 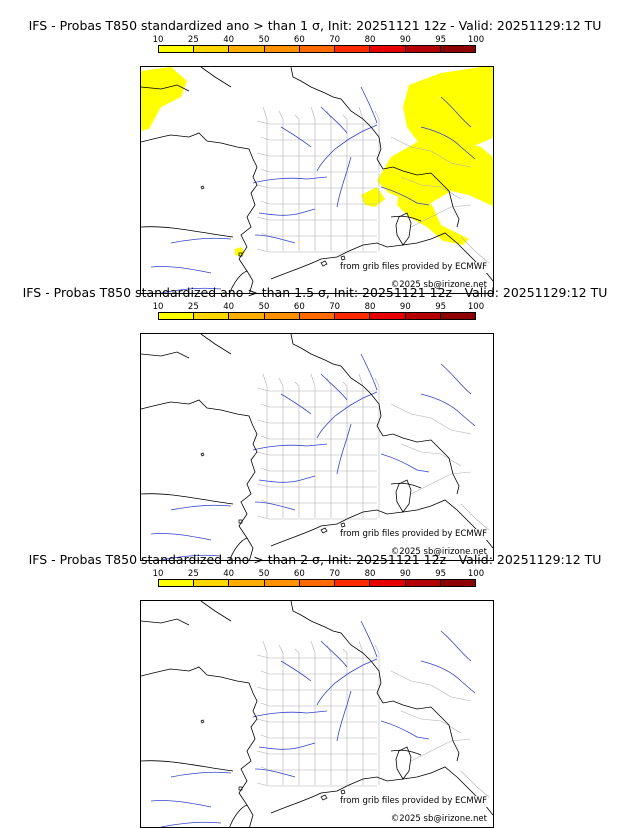 What do you see at coordinates (317, 316) in the screenshot?
I see `scale-color-bar` at bounding box center [317, 316].